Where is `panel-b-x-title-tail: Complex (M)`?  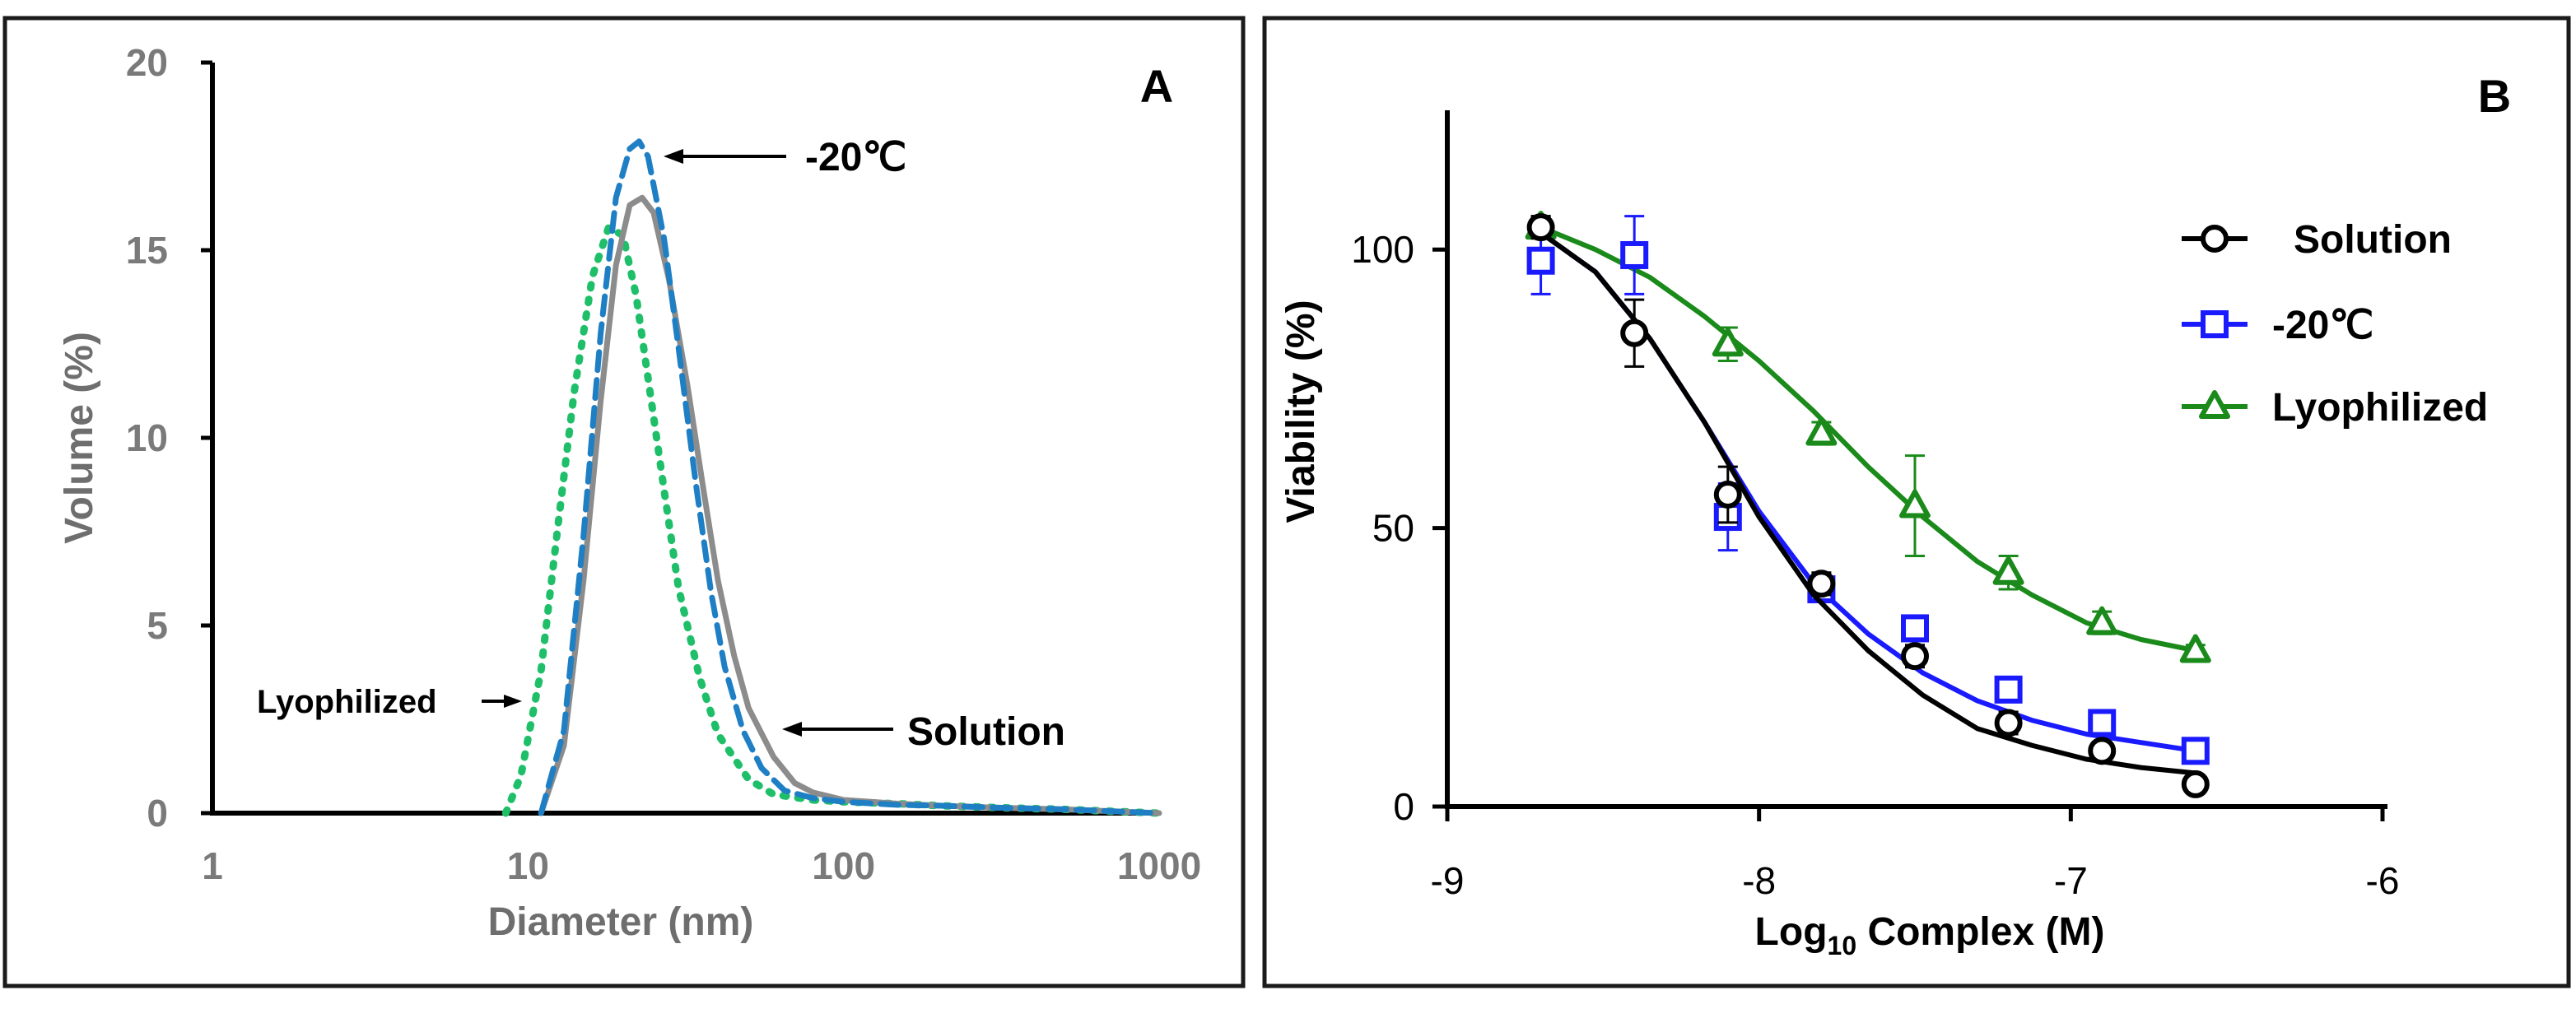
panel-b-x-title-tail: Complex (M) is located at coordinates (1980, 932).